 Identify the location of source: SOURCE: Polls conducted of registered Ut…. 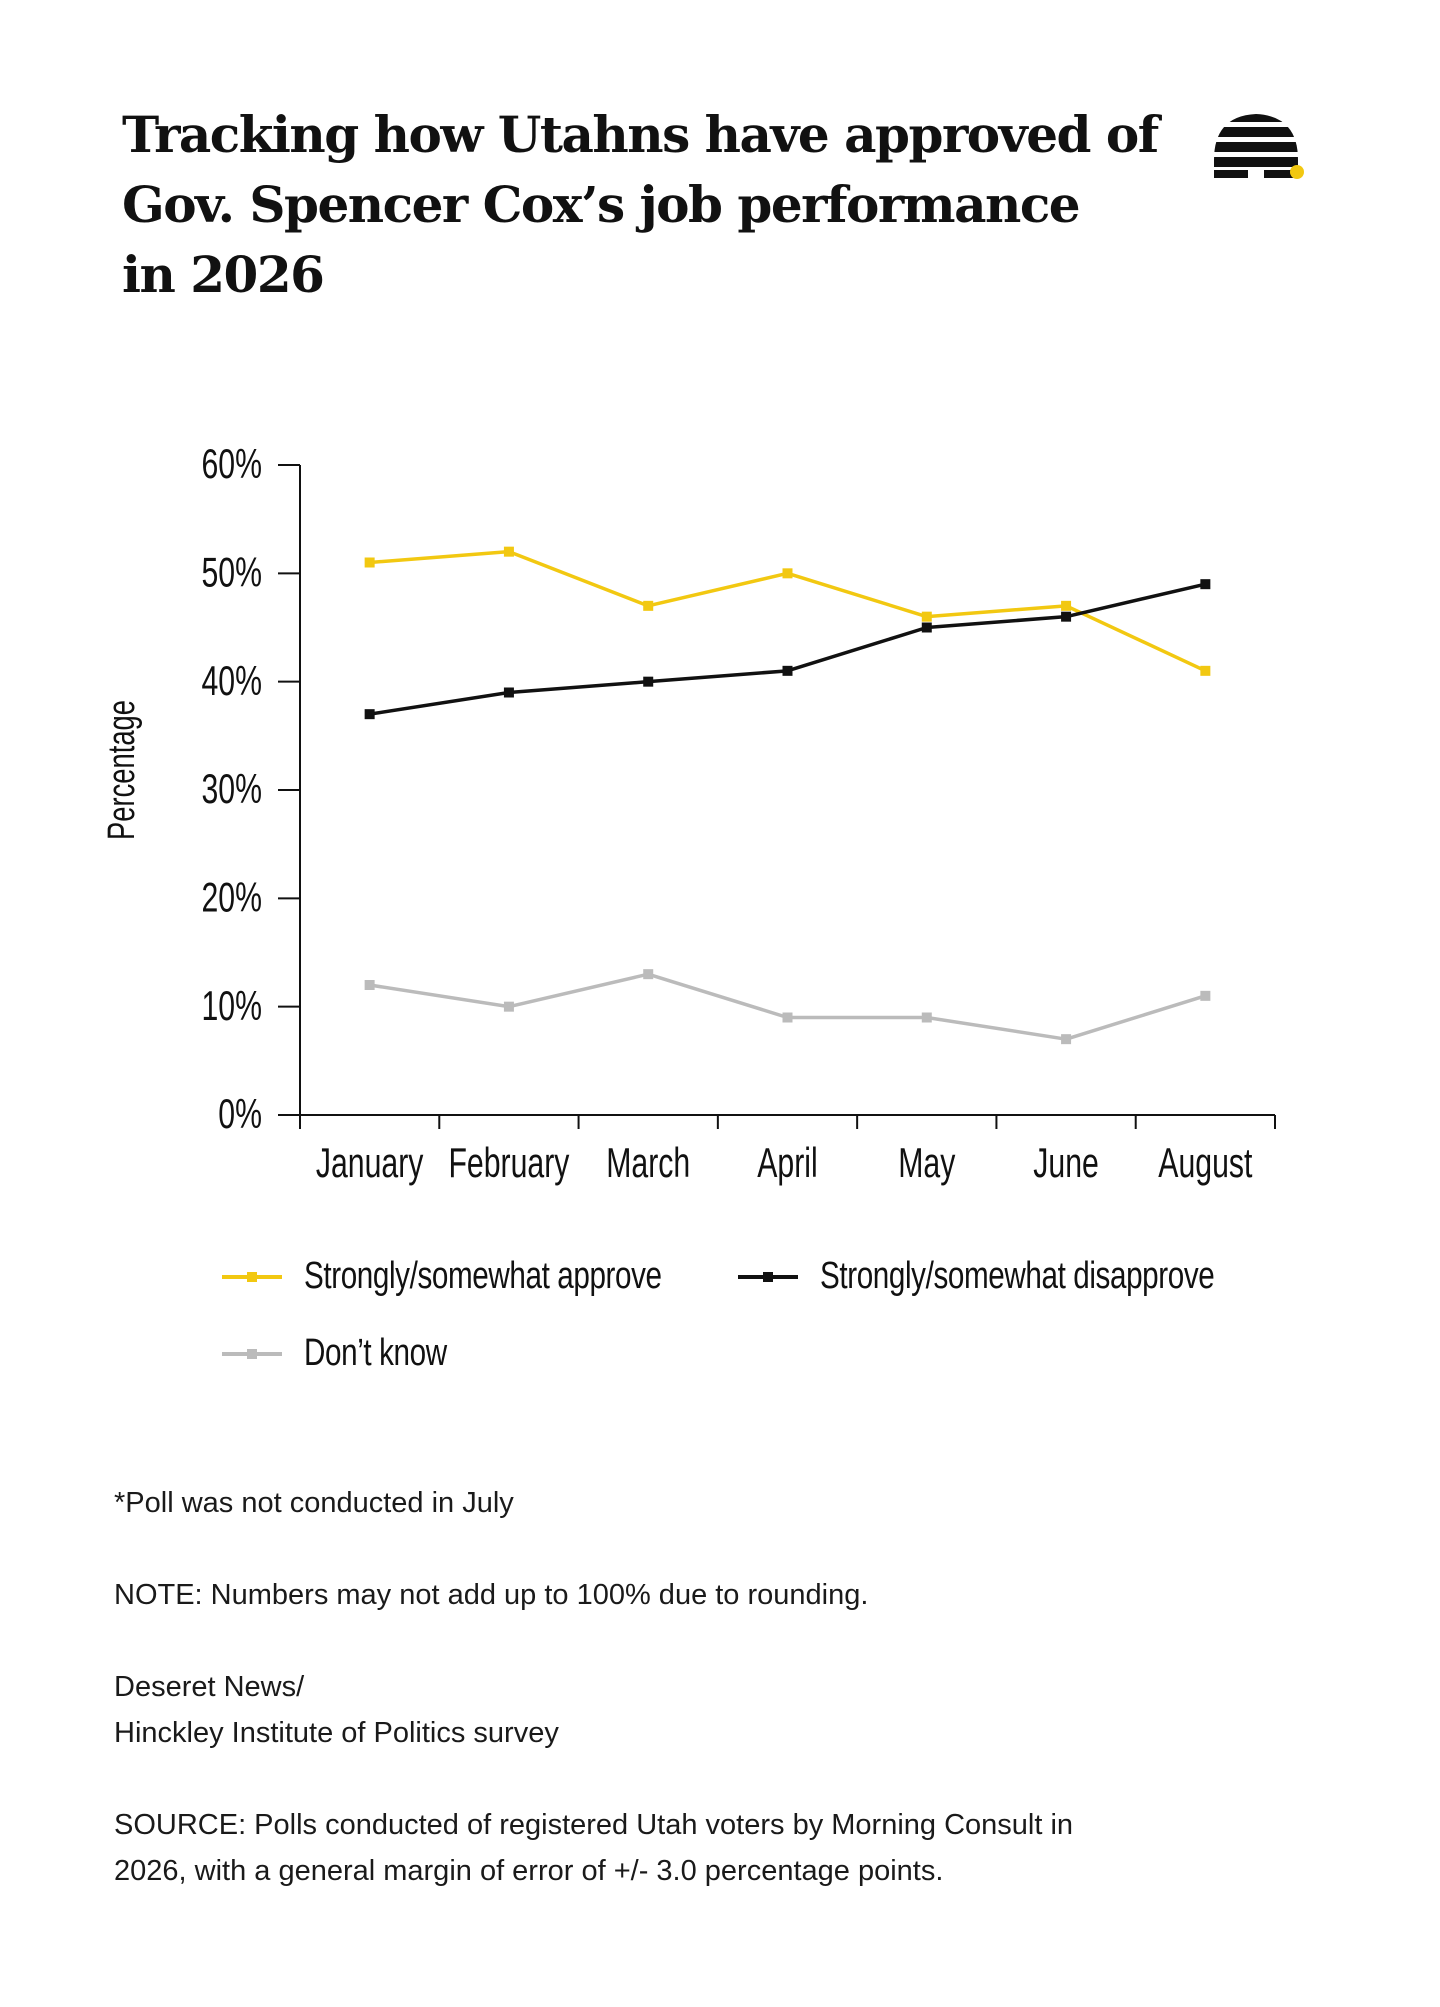
(689, 1848).